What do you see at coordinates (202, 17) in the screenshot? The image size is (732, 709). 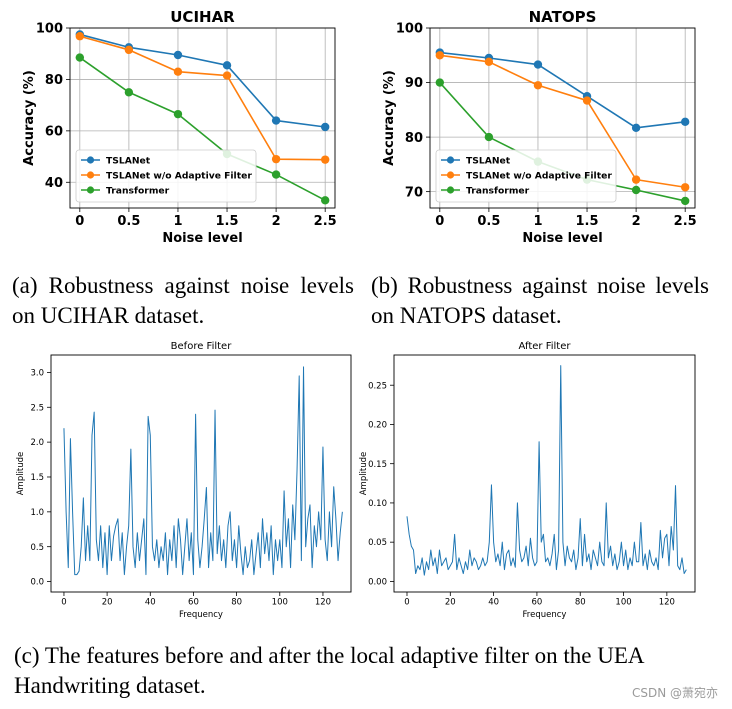 I see `chart-title: UCIHAR` at bounding box center [202, 17].